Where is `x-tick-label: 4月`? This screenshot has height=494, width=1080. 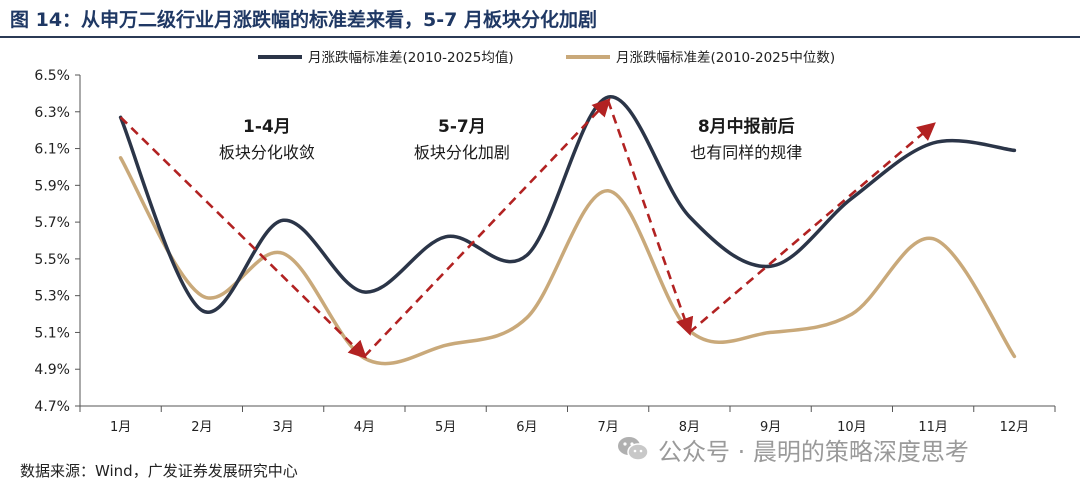 x-tick-label: 4月 is located at coordinates (364, 427).